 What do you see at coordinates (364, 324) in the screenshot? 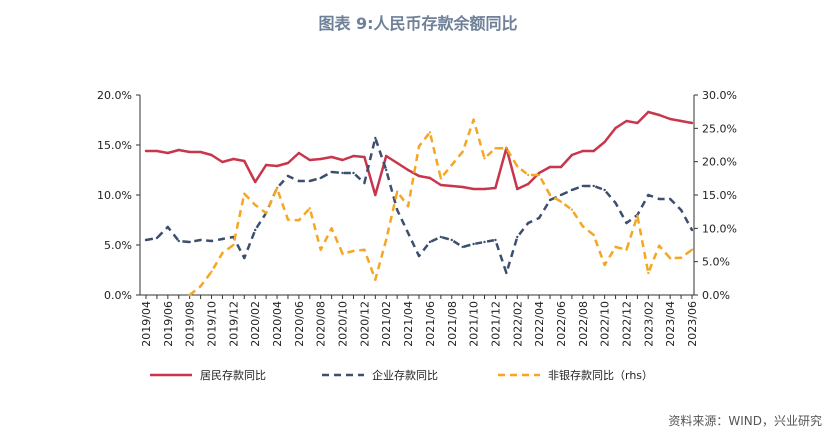
I see `x-tick-label: 2020/12` at bounding box center [364, 324].